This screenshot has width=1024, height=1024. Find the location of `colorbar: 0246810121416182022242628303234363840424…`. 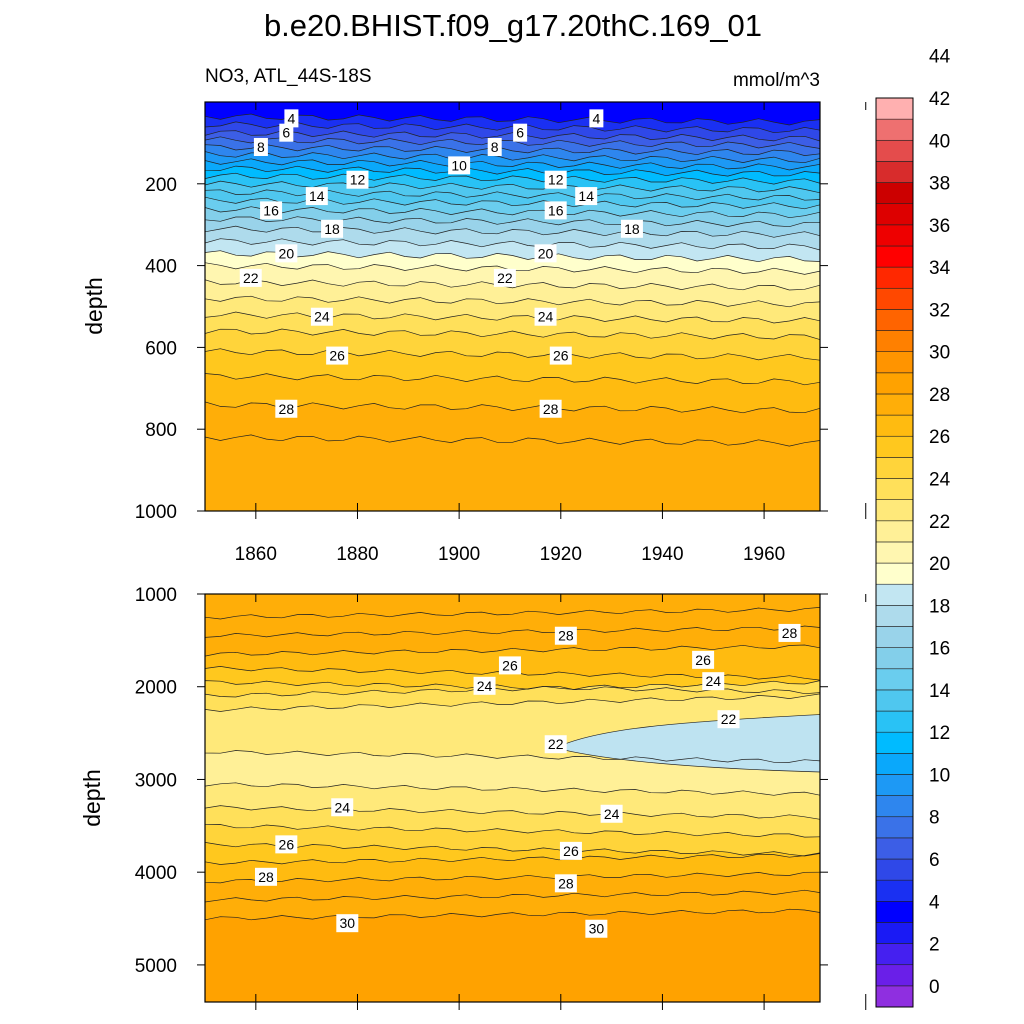

colorbar: 0246810121416182022242628303234363840424… is located at coordinates (913, 527).